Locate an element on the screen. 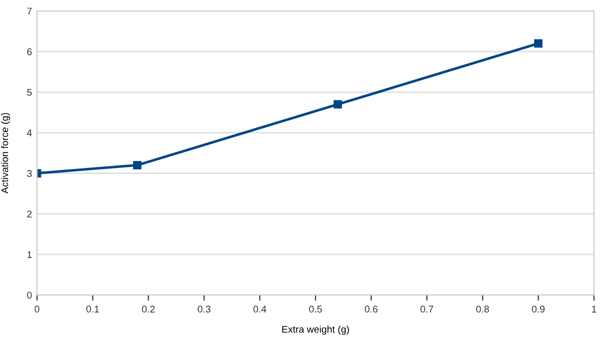  x-tick-label: 0.7 is located at coordinates (427, 309).